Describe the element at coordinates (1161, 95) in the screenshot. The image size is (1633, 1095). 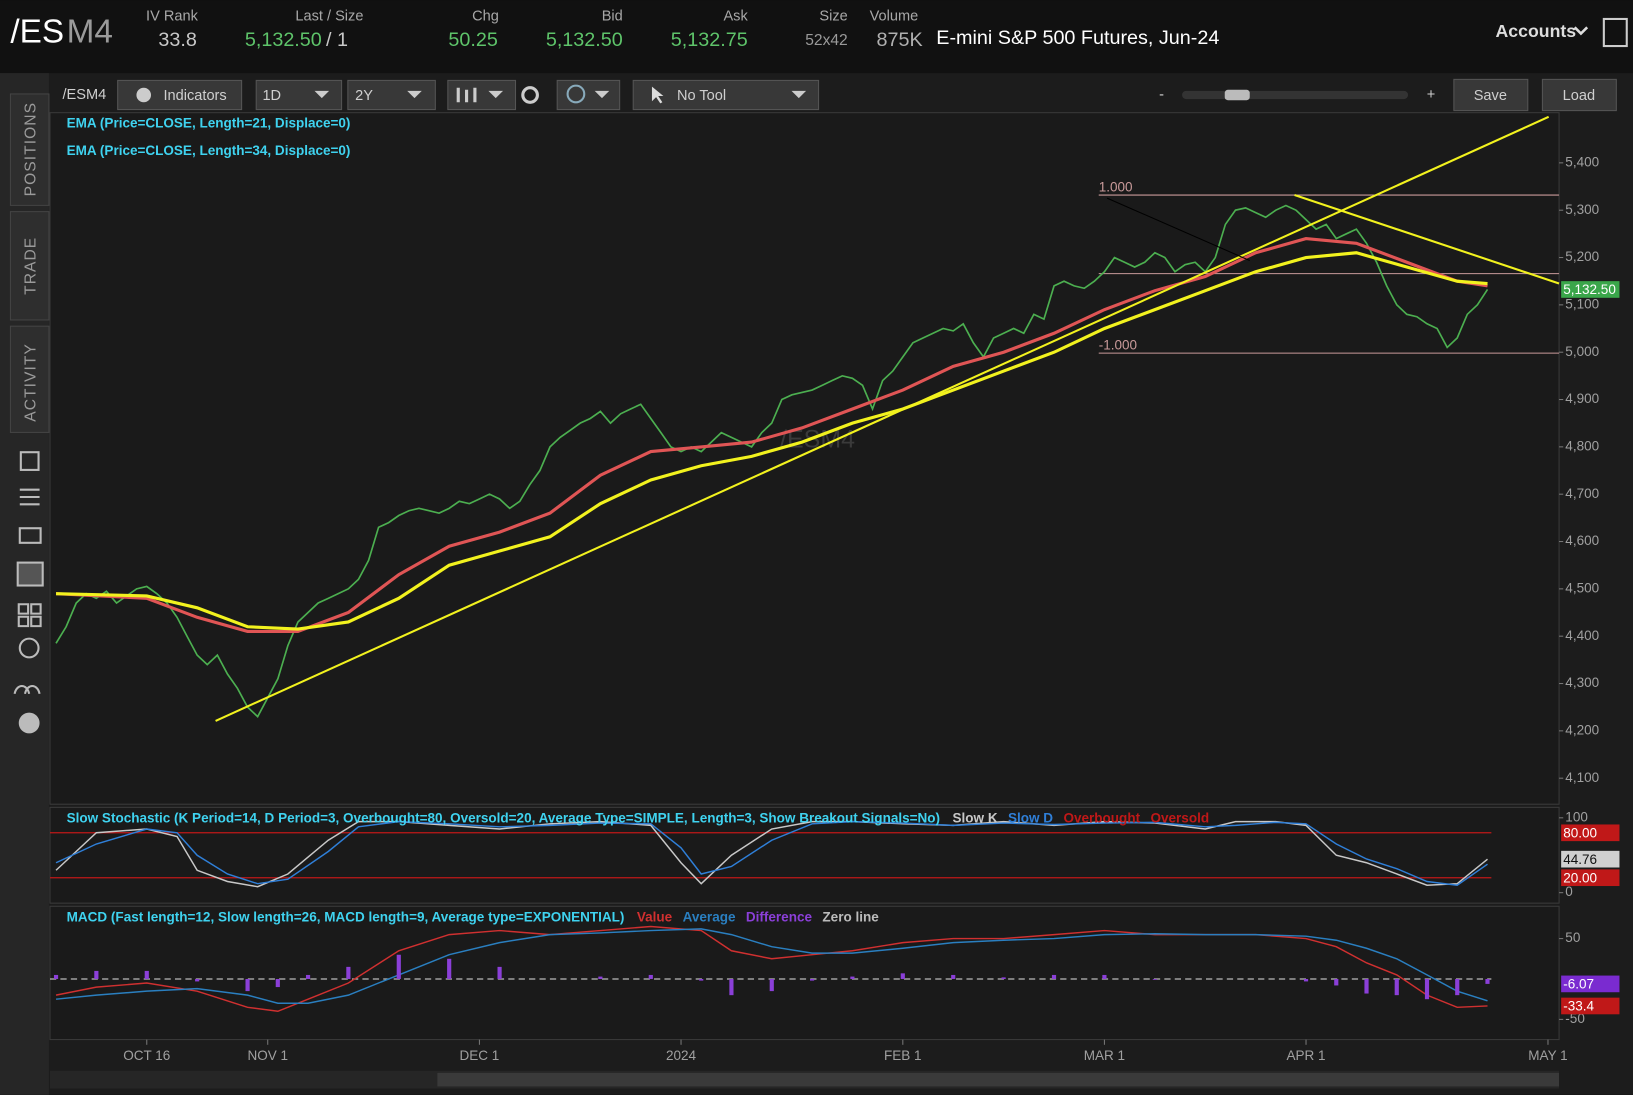
I see `zoom-out: -` at that location.